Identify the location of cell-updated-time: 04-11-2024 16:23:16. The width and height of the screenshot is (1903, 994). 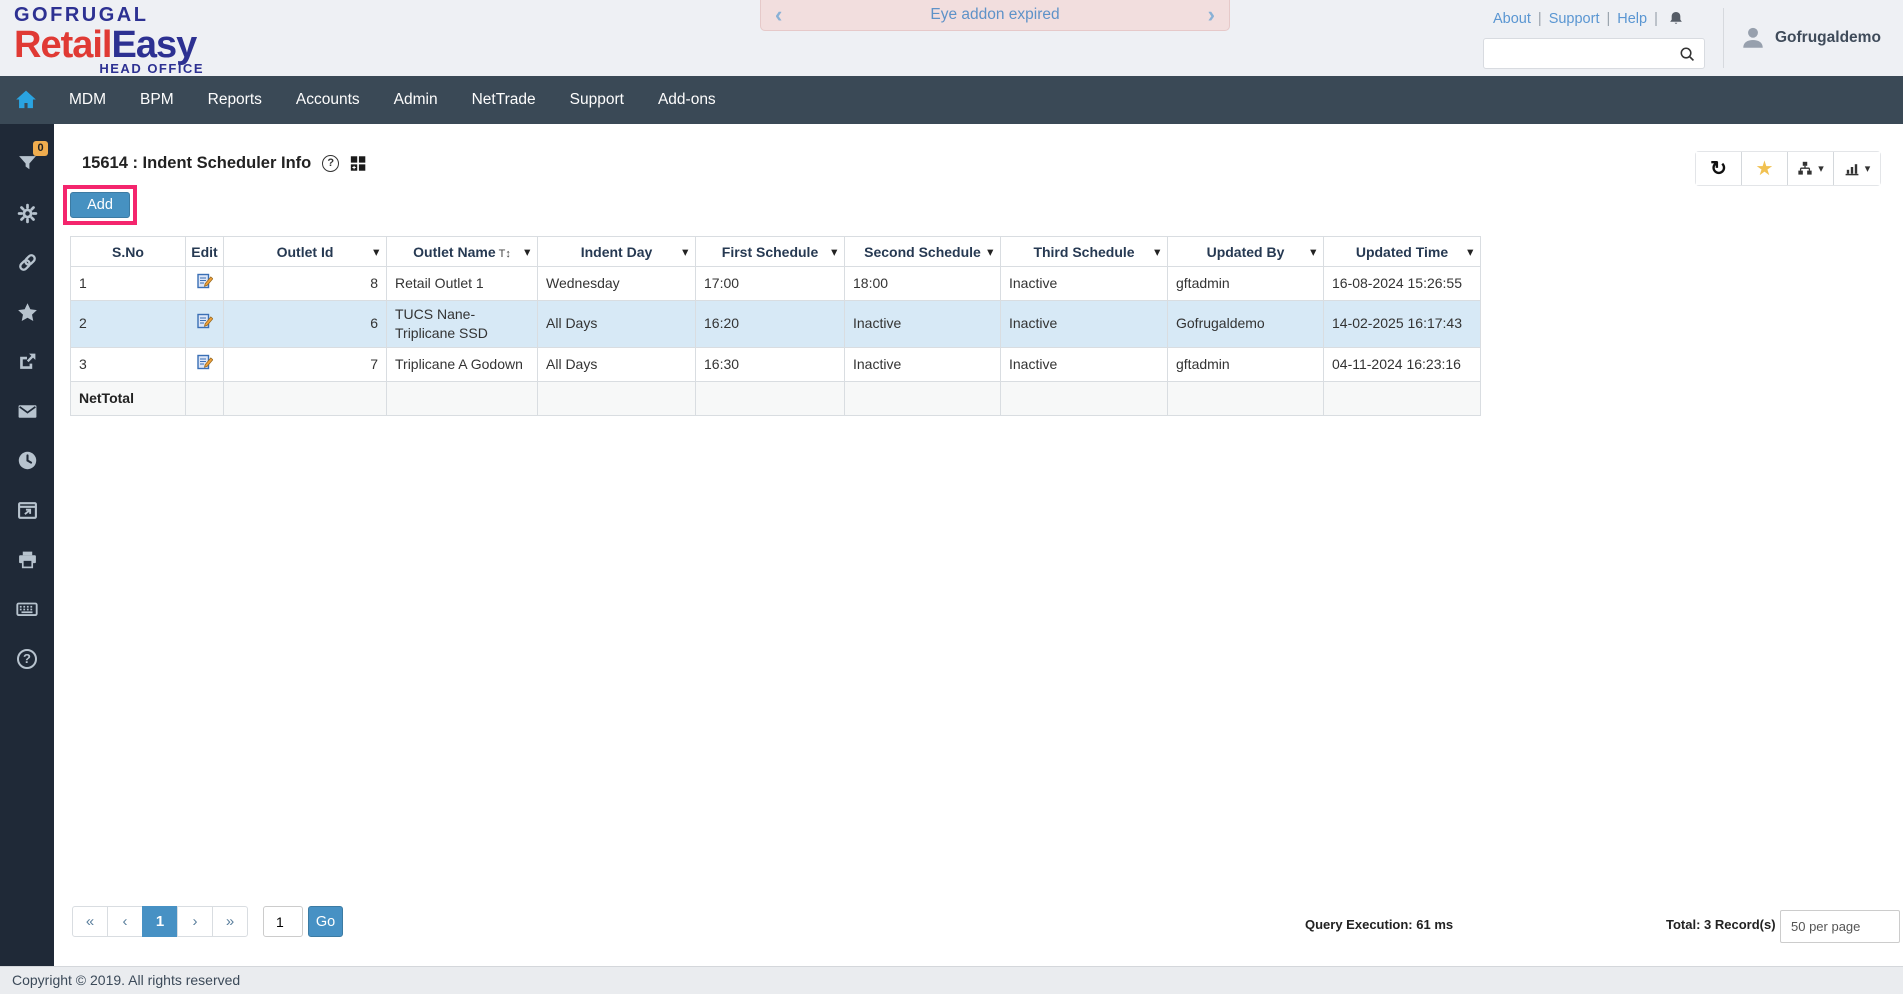
(1402, 364).